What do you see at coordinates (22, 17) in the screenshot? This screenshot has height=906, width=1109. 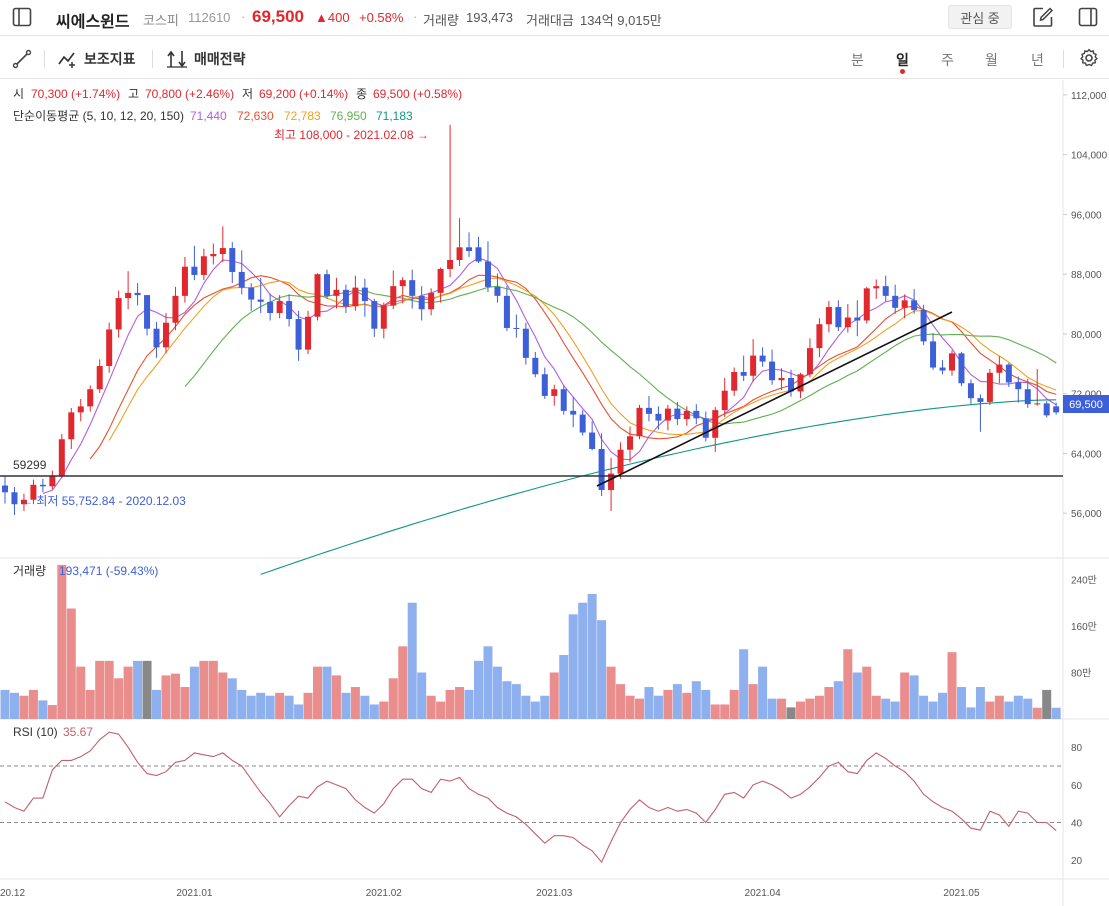 I see `sidebar-toggle-icon` at bounding box center [22, 17].